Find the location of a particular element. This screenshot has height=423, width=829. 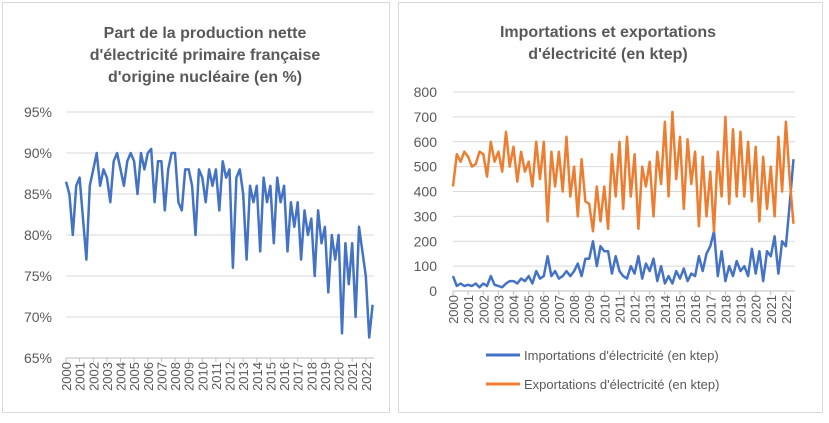

y-tick-label: 300 is located at coordinates (426, 216).